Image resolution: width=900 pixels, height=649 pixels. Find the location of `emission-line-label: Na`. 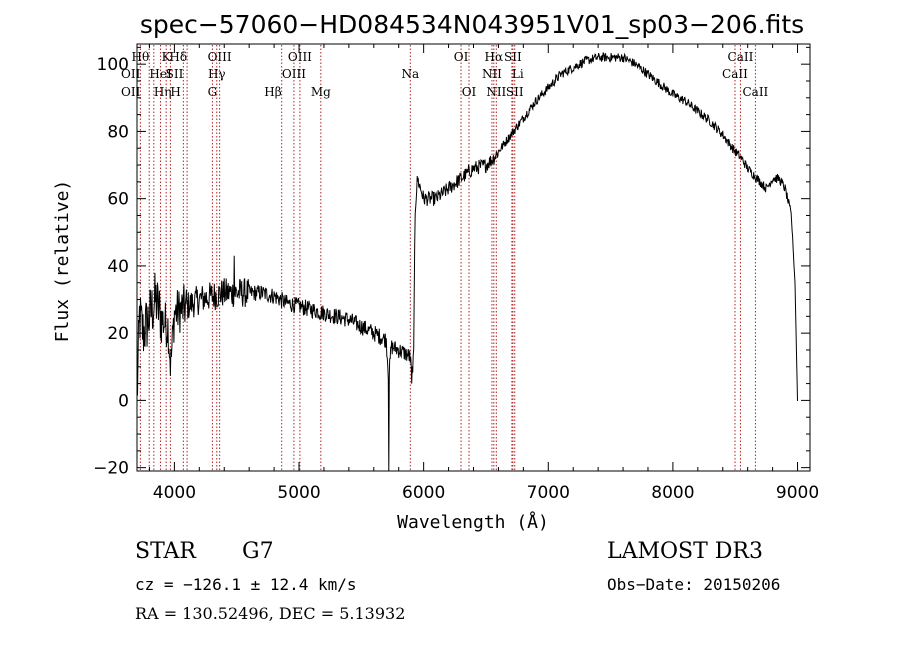

emission-line-label: Na is located at coordinates (410, 74).